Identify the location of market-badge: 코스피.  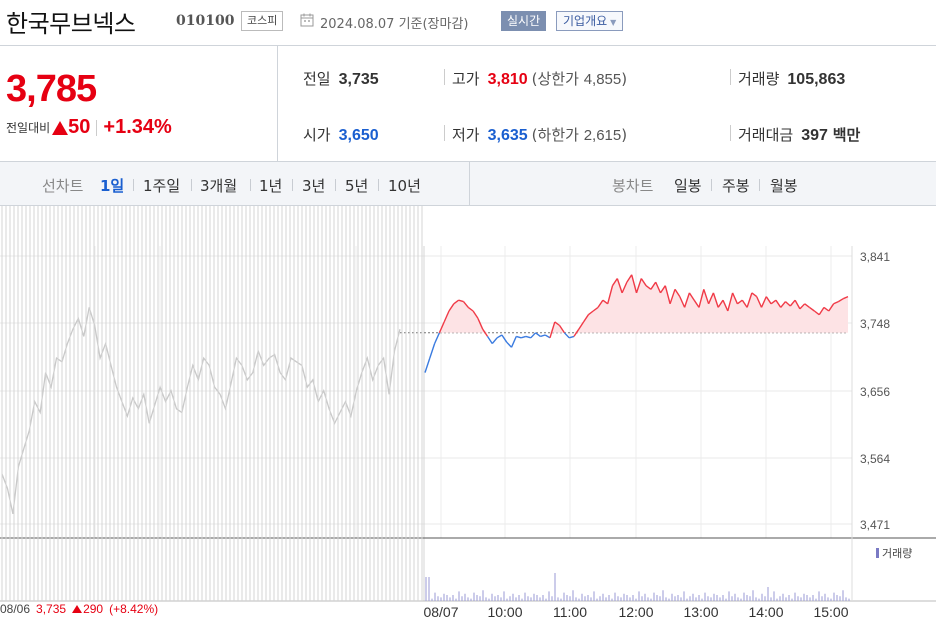
(262, 21).